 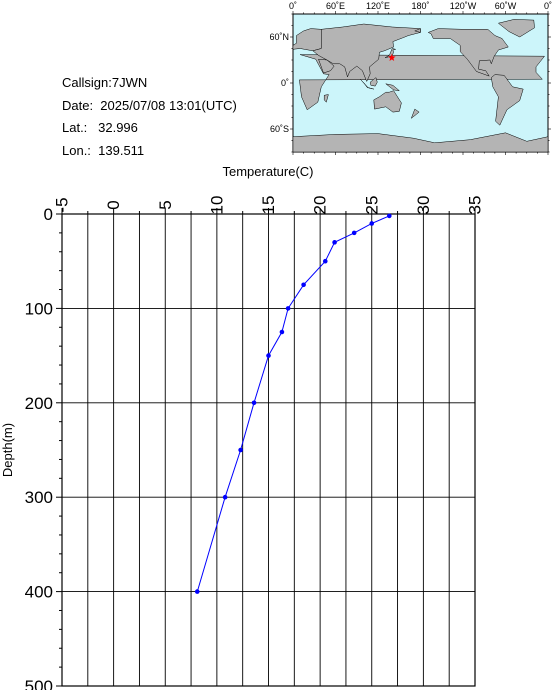 What do you see at coordinates (39, 403) in the screenshot?
I see `y-tick-label: 200` at bounding box center [39, 403].